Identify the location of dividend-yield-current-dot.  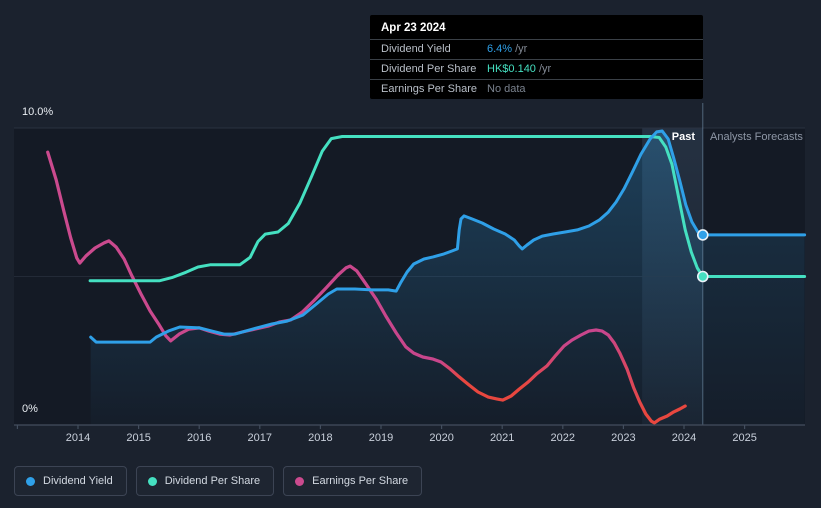
(702, 235).